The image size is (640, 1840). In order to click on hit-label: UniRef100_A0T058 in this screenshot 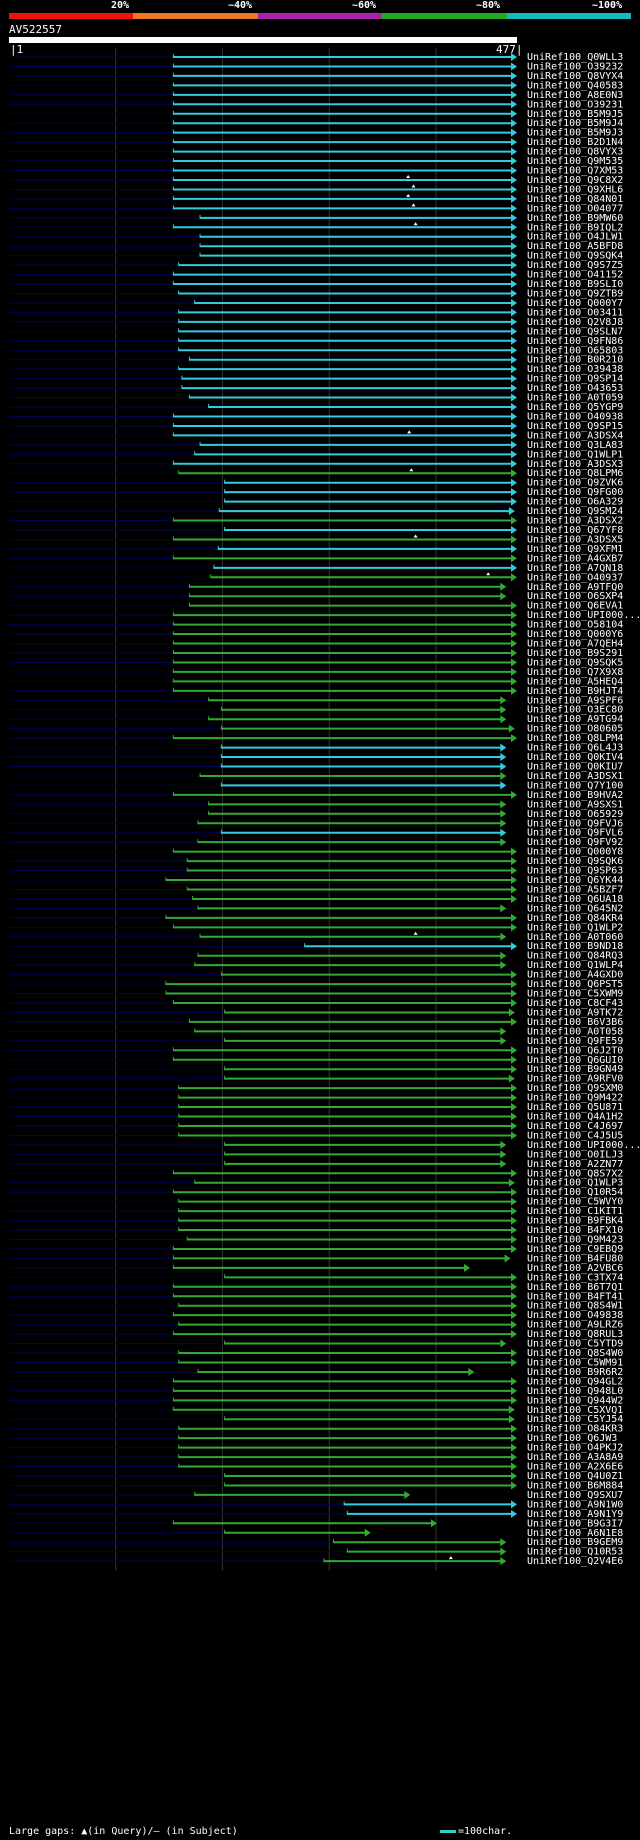, I will do `click(575, 1031)`.